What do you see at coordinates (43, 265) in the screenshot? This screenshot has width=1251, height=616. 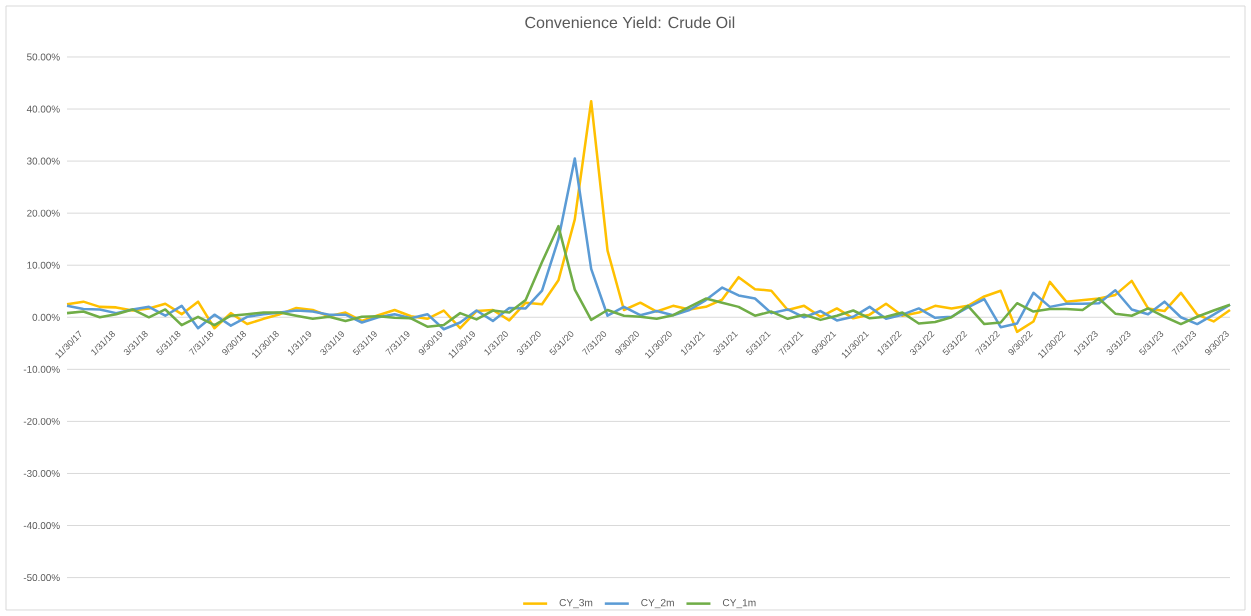 I see `y-tick-label: 10.00%` at bounding box center [43, 265].